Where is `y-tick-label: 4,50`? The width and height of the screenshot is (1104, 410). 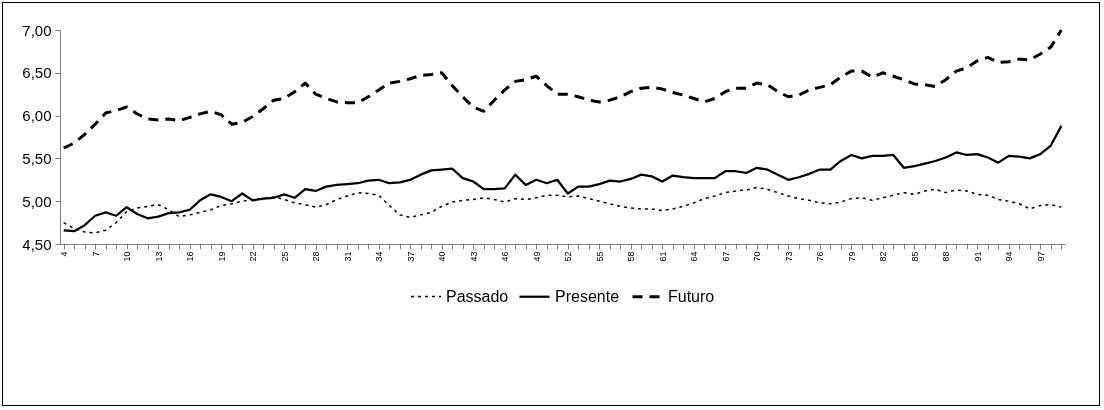
y-tick-label: 4,50 is located at coordinates (37, 244).